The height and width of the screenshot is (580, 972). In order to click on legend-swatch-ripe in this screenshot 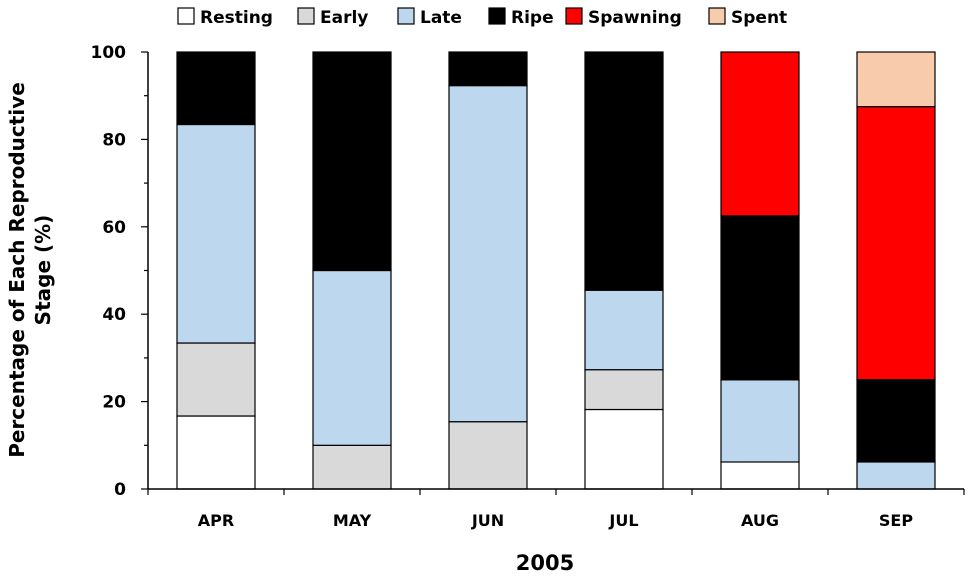, I will do `click(497, 16)`.